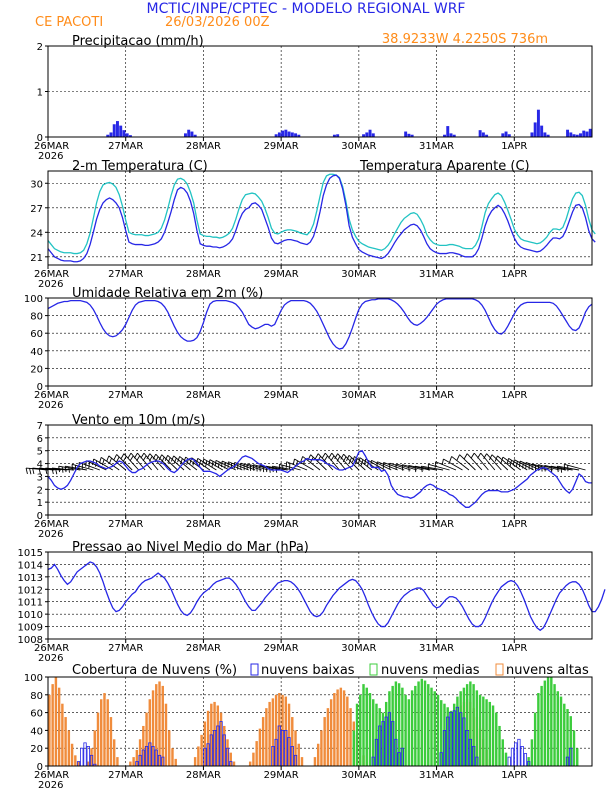 This screenshot has width=612, height=792. I want to click on temperature-line, so click(321, 218).